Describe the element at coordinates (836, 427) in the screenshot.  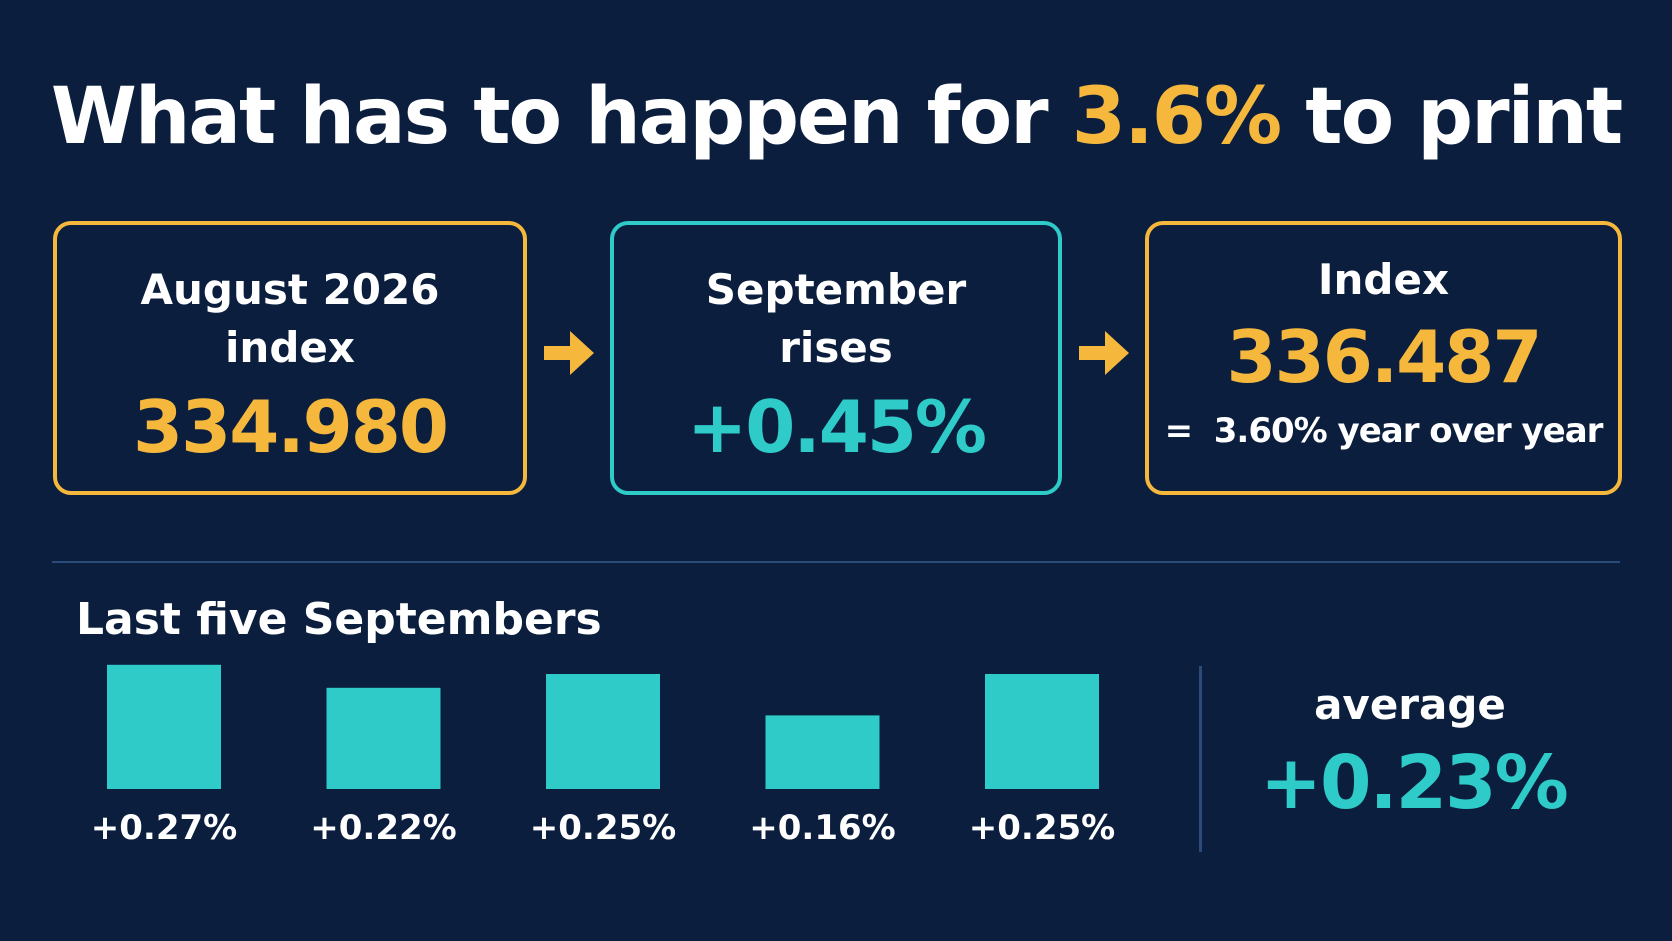
I see `card-value: +0.45%` at that location.